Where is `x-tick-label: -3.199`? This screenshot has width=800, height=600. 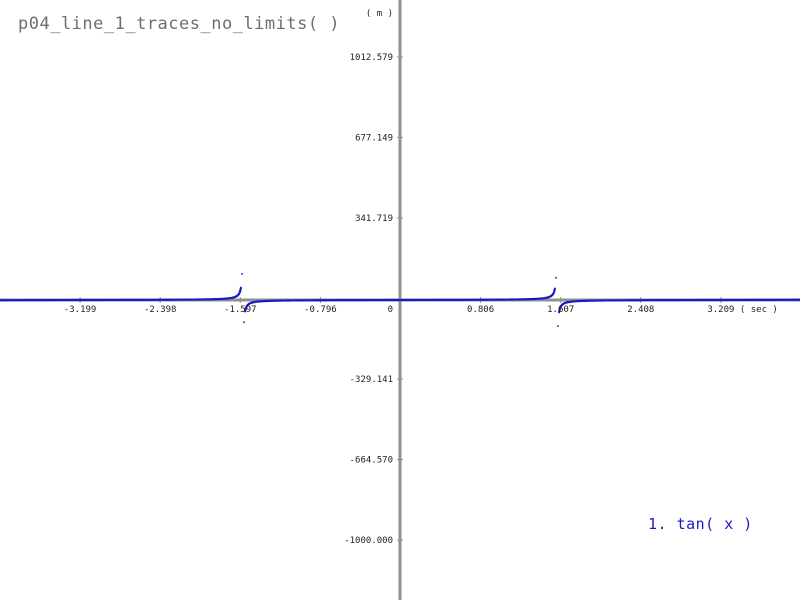 x-tick-label: -3.199 is located at coordinates (80, 310).